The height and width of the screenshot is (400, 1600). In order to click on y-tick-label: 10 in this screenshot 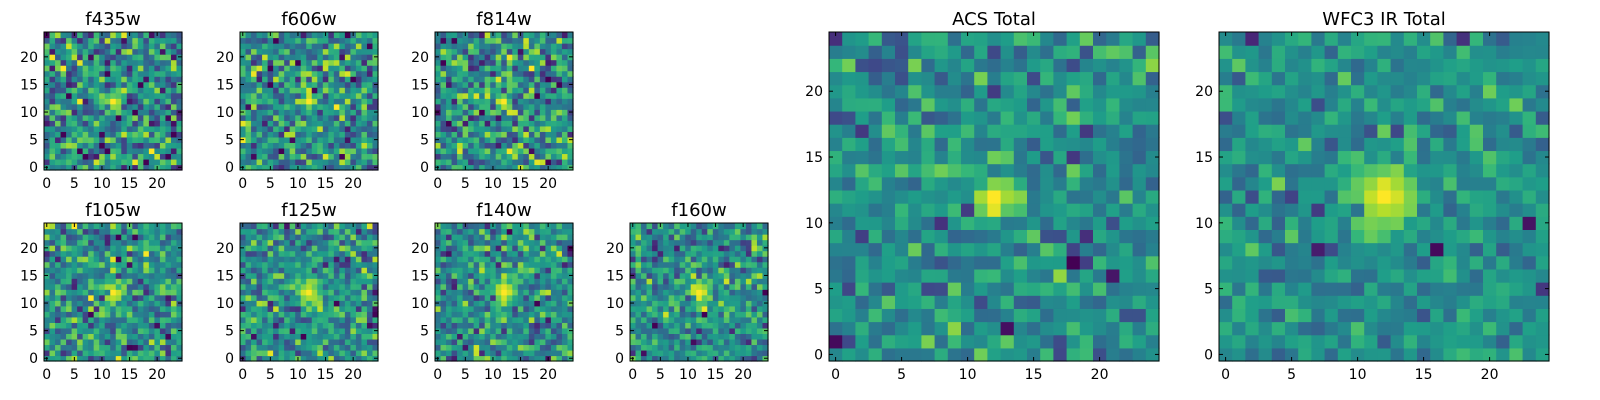, I will do `click(225, 113)`.